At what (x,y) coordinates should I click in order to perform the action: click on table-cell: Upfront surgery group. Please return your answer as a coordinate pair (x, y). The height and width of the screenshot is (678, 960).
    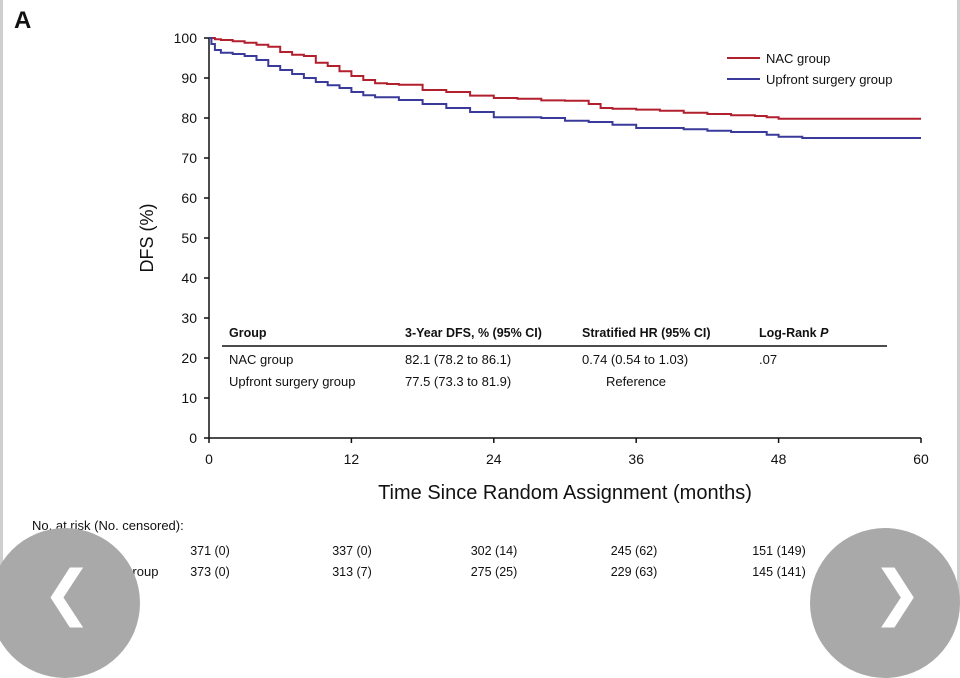
    Looking at the image, I should click on (292, 381).